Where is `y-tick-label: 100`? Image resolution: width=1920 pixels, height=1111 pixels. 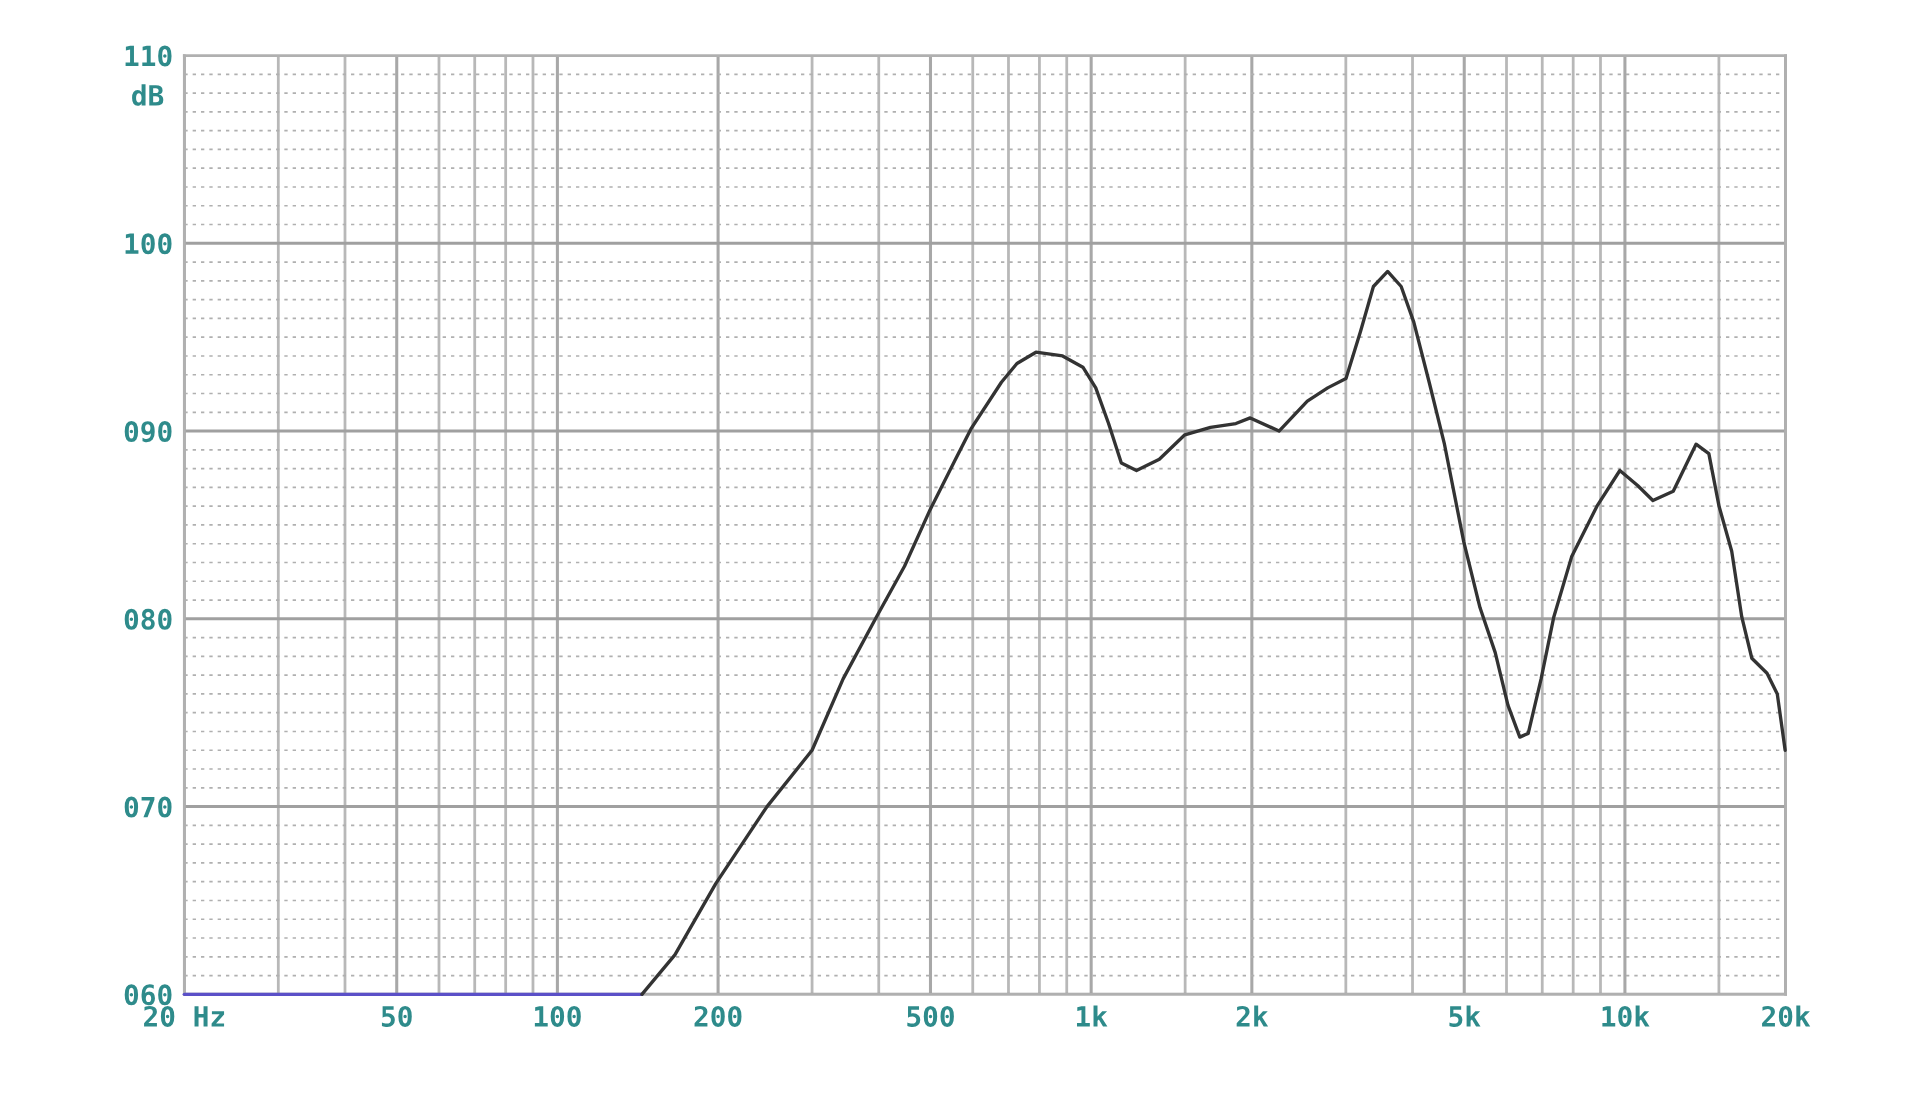 y-tick-label: 100 is located at coordinates (148, 244).